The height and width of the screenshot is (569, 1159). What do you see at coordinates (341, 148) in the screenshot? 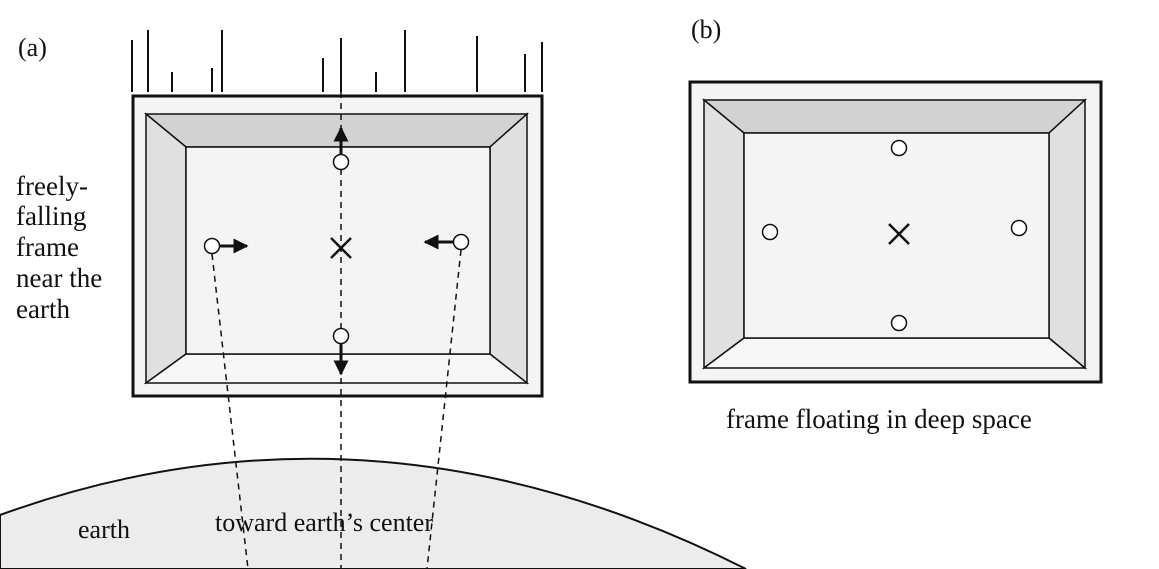
I see `ball-top` at bounding box center [341, 148].